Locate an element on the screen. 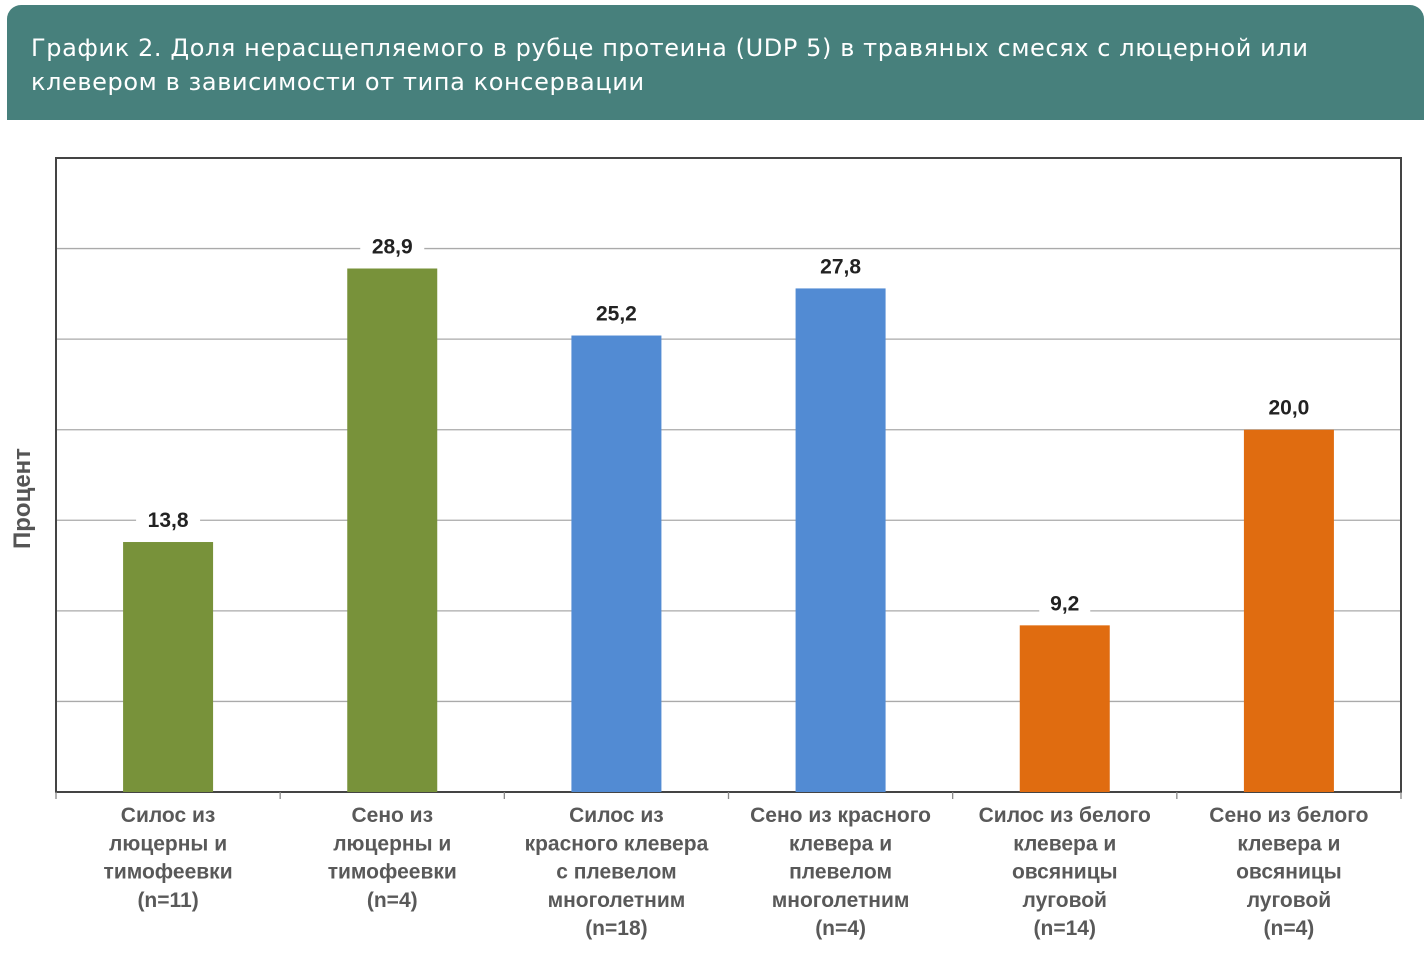  data-label: 9,2 is located at coordinates (1064, 603).